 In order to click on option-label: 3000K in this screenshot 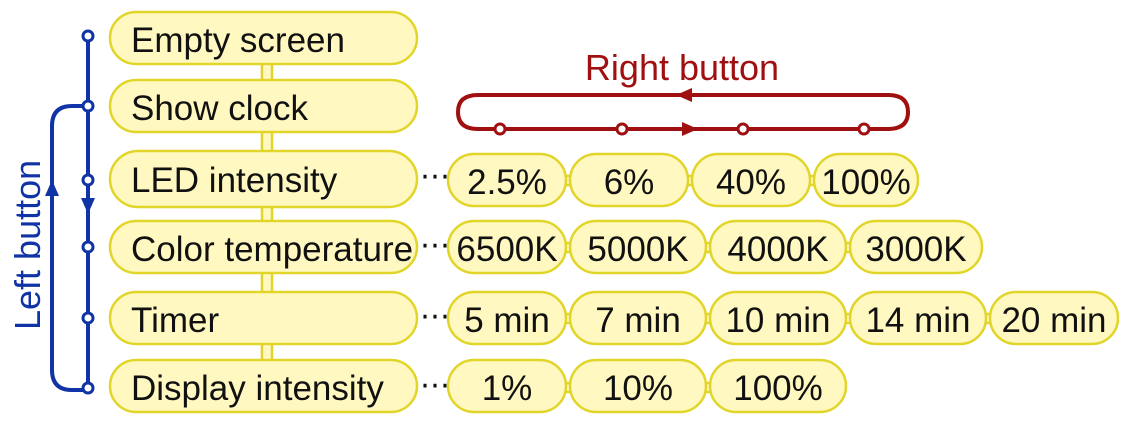, I will do `click(915, 249)`.